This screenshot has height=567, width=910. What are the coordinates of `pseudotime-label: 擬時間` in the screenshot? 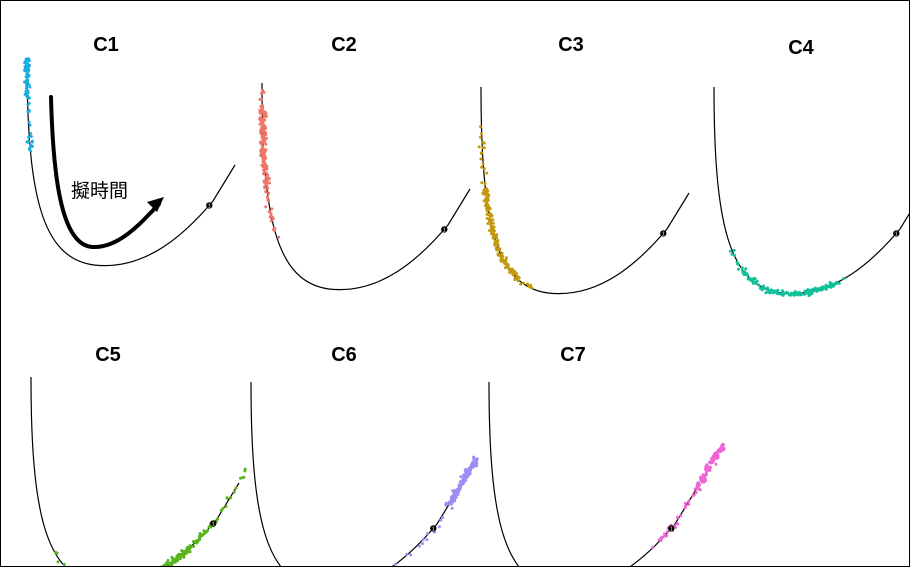 It's located at (99, 191).